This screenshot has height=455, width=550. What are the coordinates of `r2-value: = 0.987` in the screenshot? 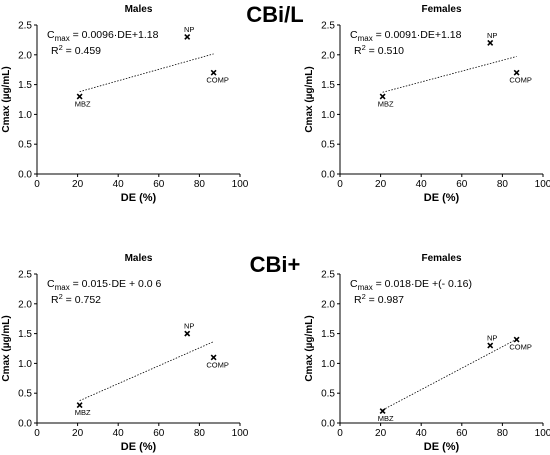 It's located at (385, 300).